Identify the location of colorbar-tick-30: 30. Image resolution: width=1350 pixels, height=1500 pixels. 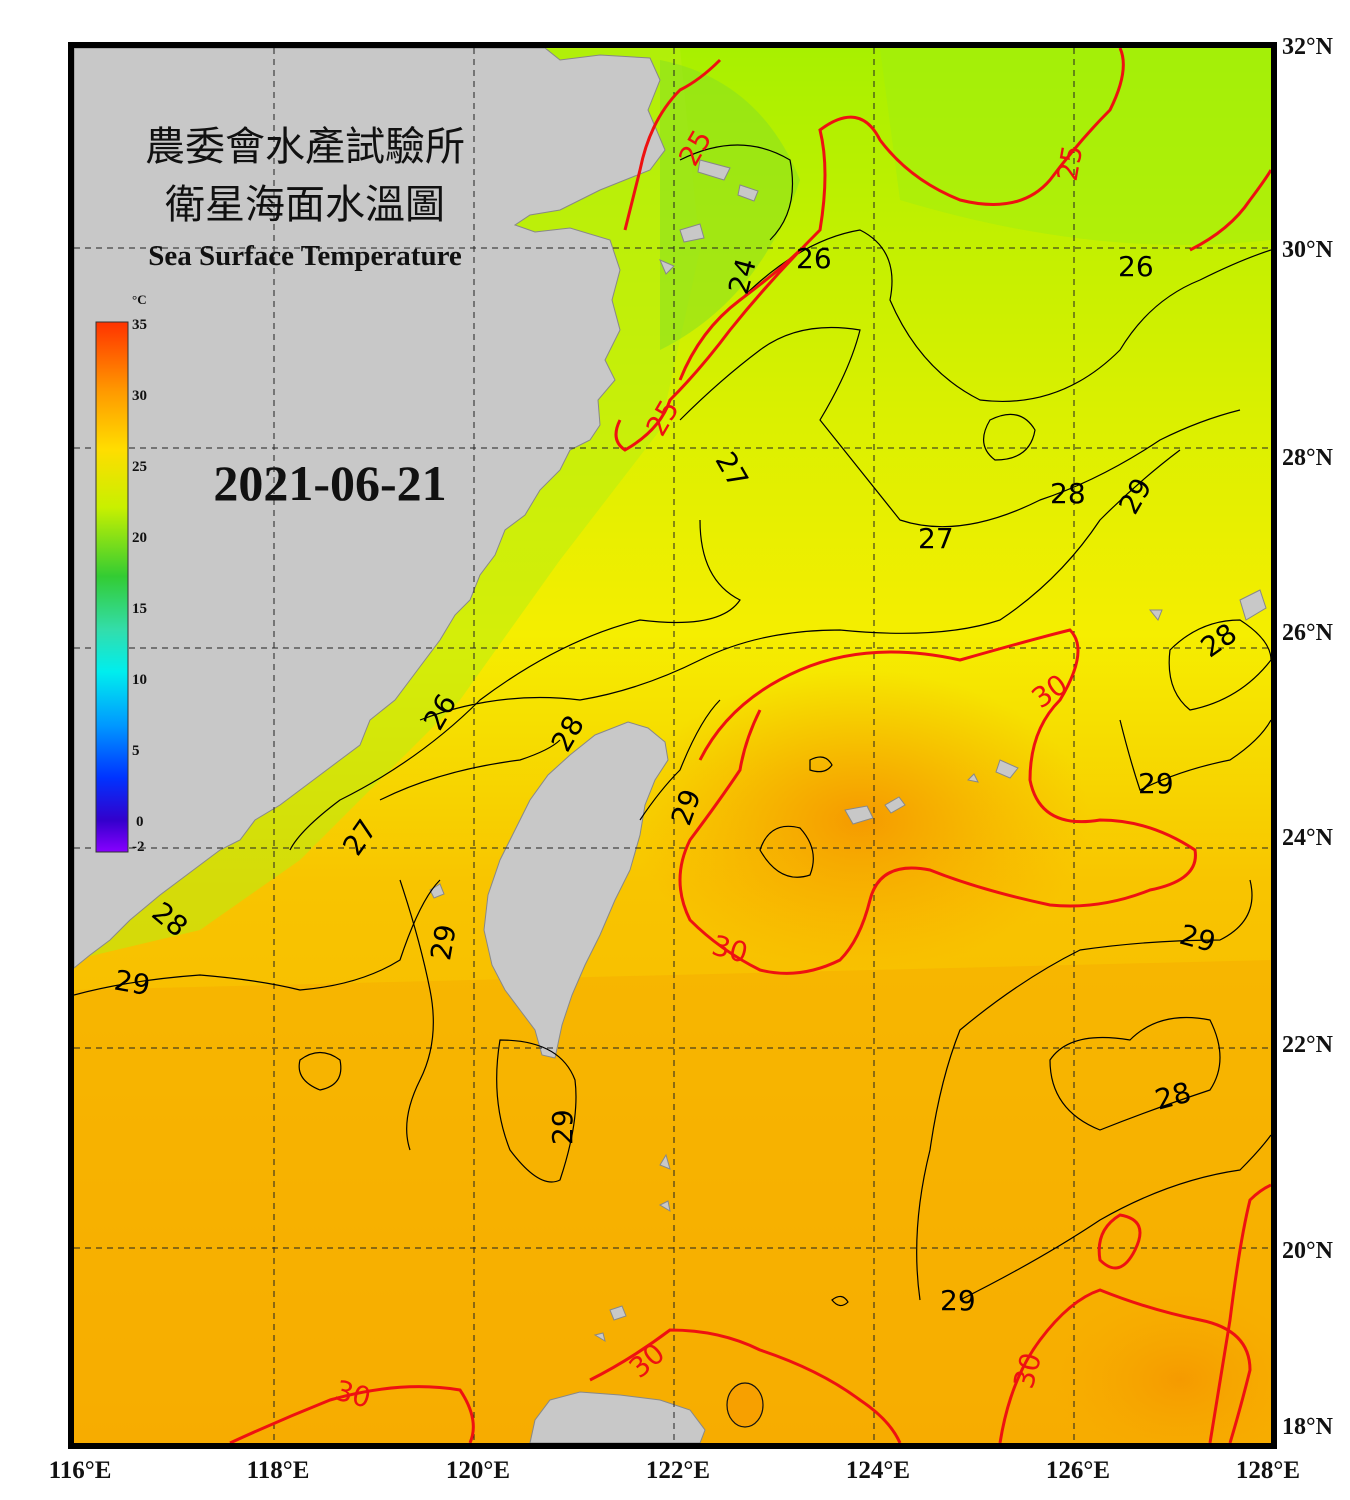
(139, 396).